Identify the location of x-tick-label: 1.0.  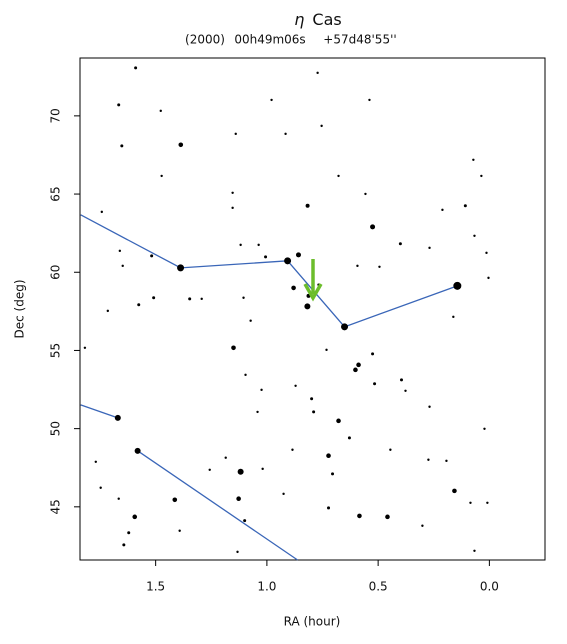
(266, 587).